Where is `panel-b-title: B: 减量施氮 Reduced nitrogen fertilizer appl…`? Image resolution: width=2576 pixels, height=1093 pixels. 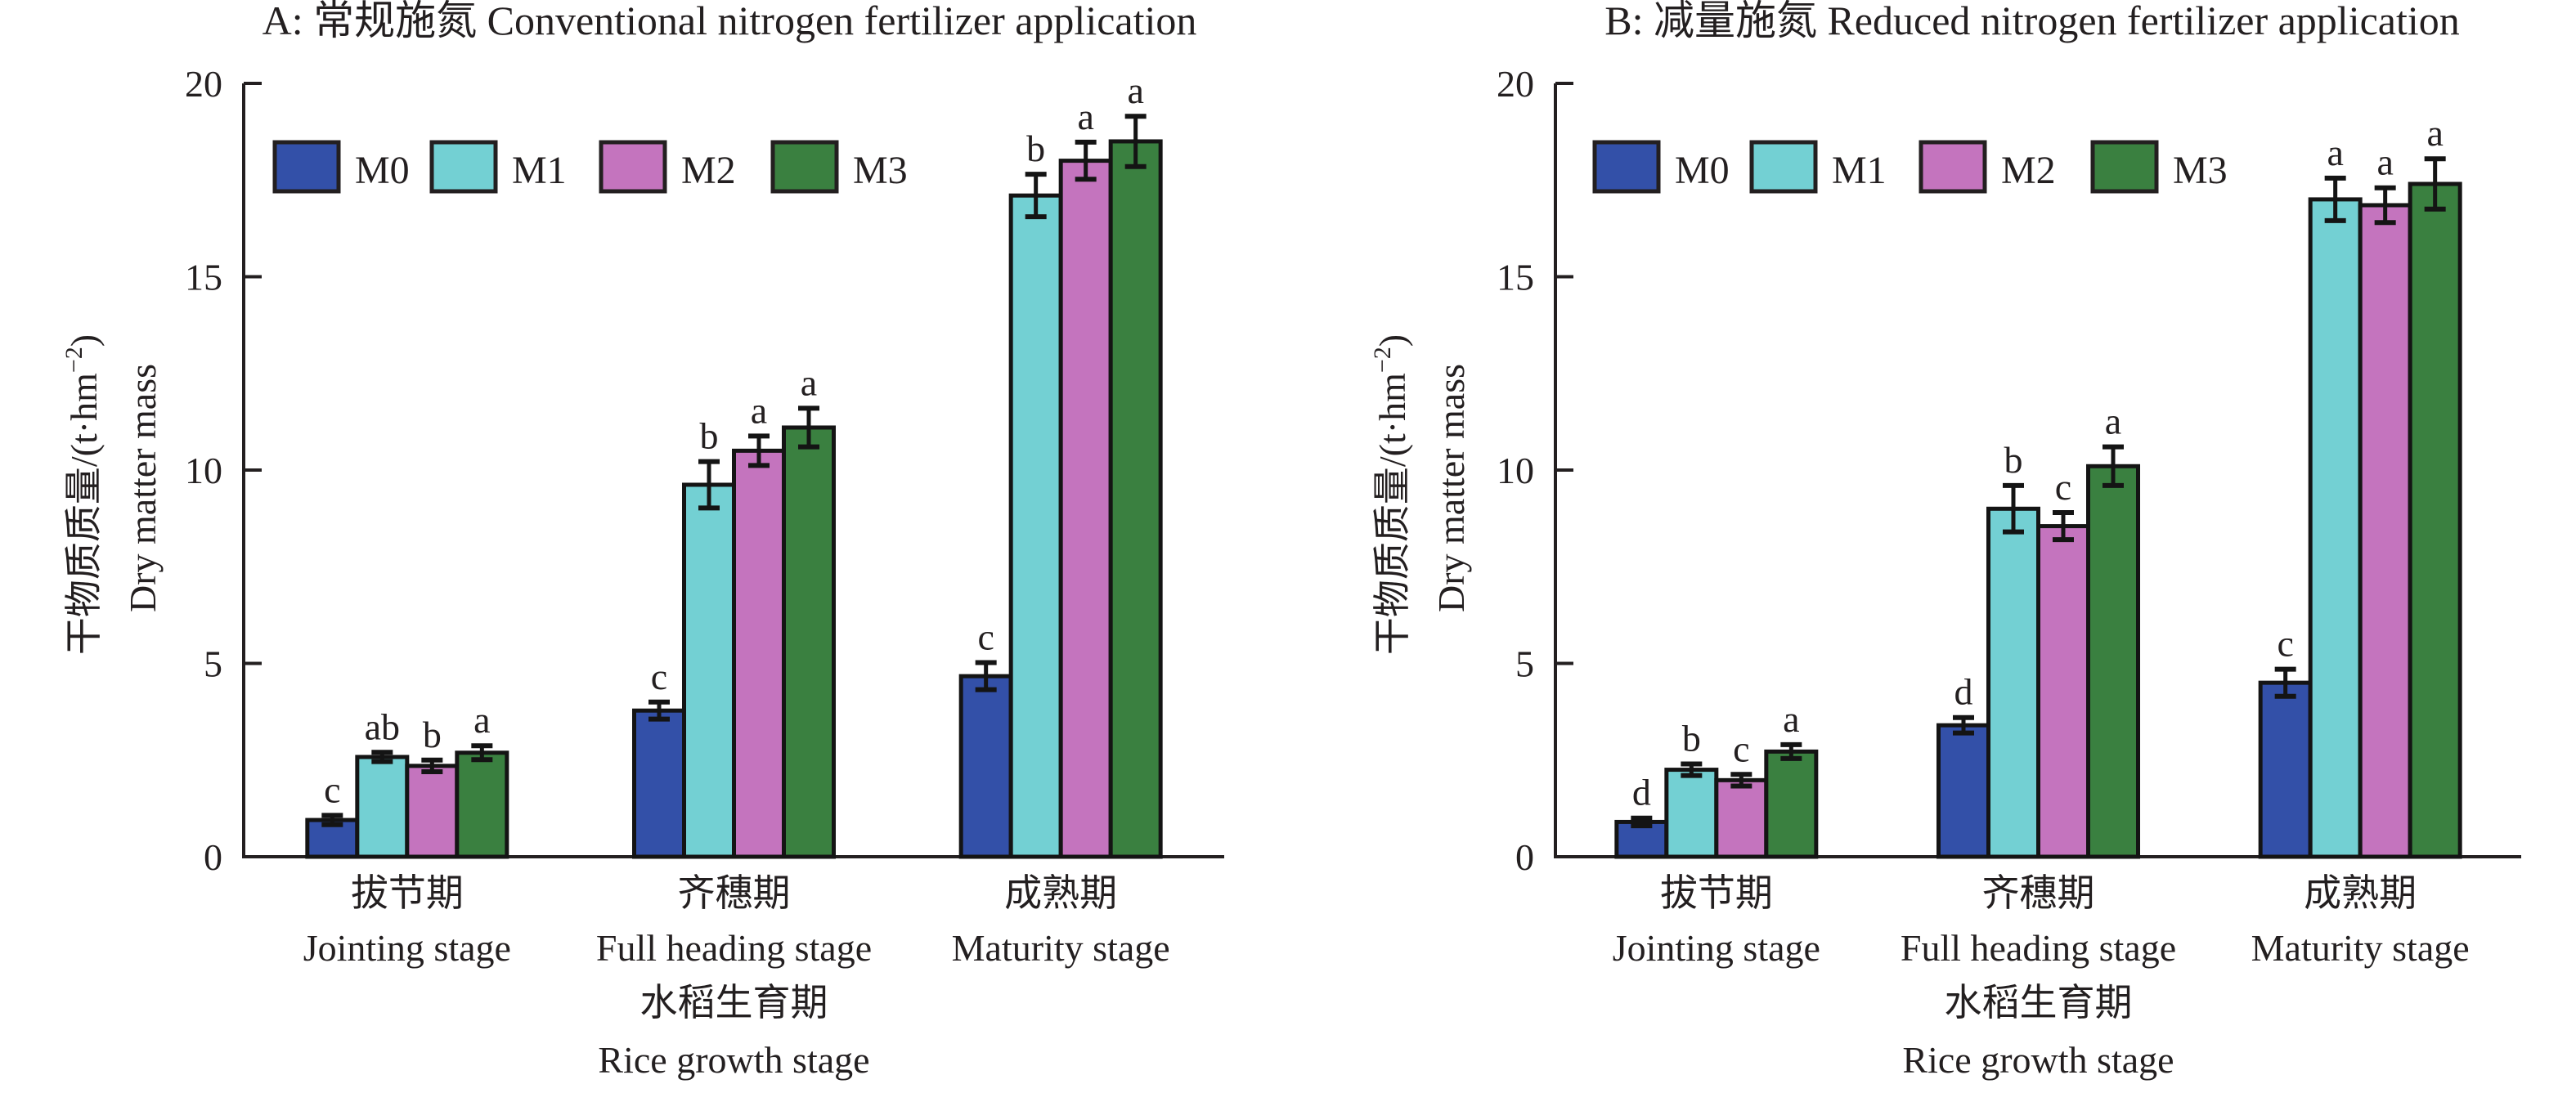 panel-b-title: B: 减量施氮 Reduced nitrogen fertilizer appl… is located at coordinates (2032, 21).